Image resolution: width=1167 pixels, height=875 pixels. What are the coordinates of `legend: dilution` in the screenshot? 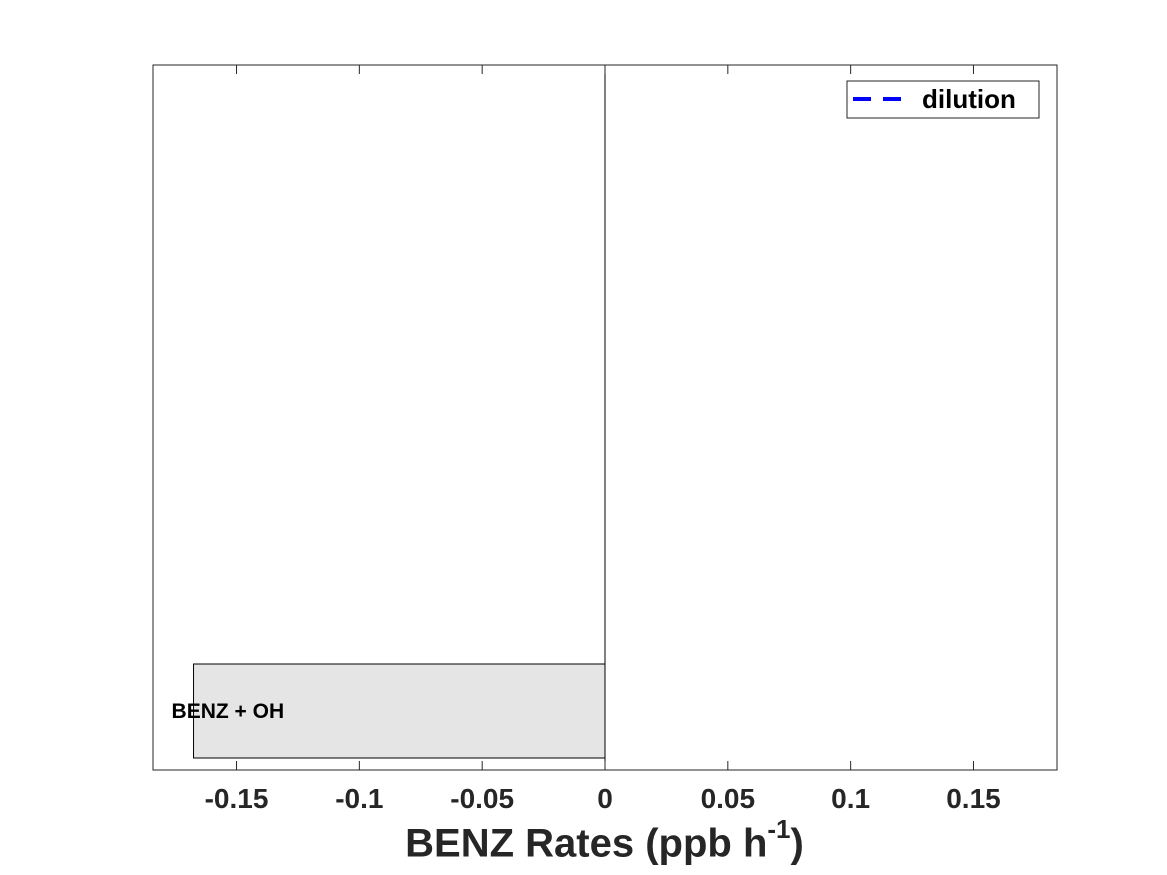 It's located at (943, 99).